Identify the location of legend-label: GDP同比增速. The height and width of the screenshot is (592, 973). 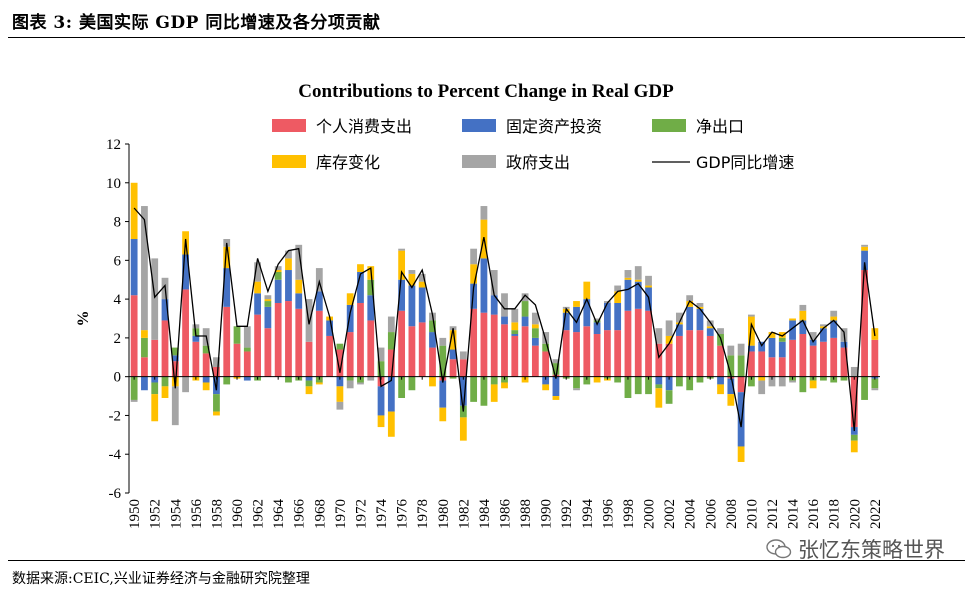
(745, 162).